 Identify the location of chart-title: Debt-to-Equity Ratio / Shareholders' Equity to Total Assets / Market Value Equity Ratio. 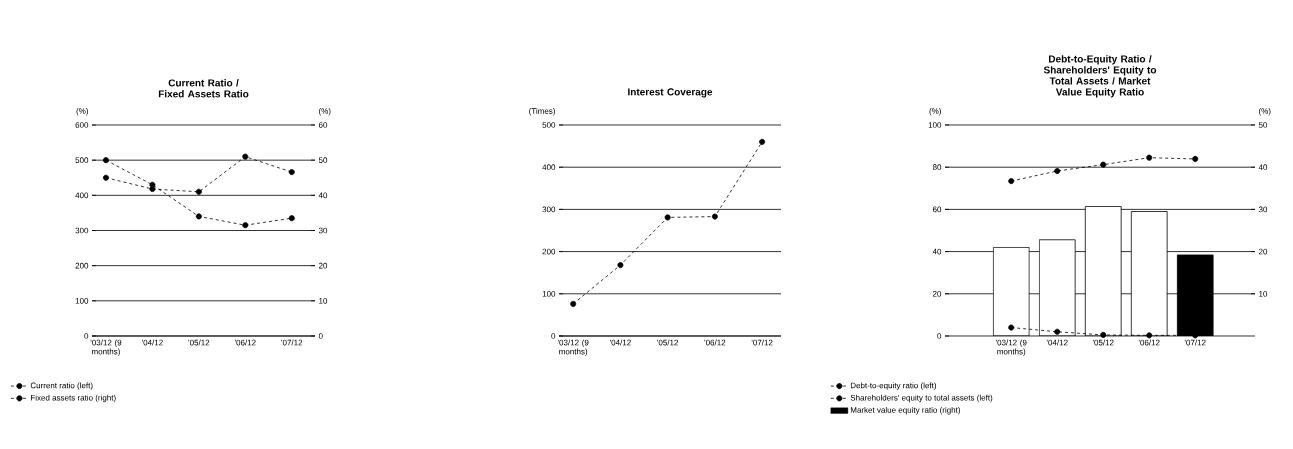
(1100, 76).